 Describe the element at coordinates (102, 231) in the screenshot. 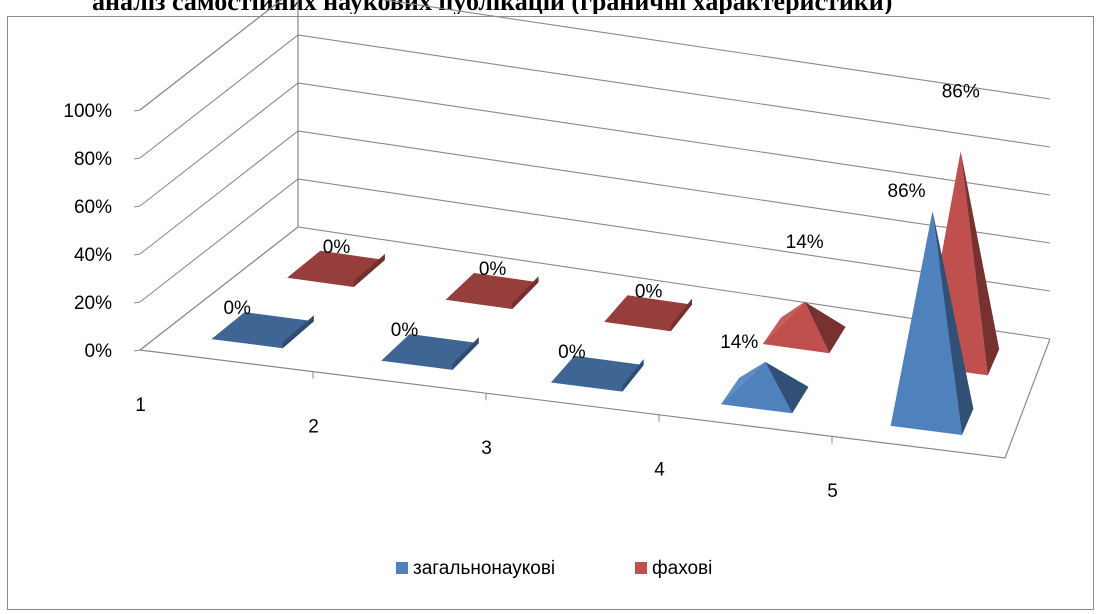

I see `y-axis-ticks: 0% 20% 40% 60% 80% 100%` at that location.